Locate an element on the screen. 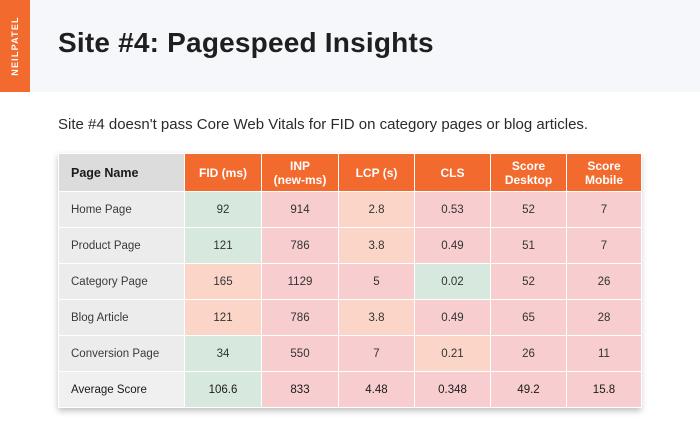  table-row: Blog Article 121 786 3.8 0.49 65 28 is located at coordinates (350, 317).